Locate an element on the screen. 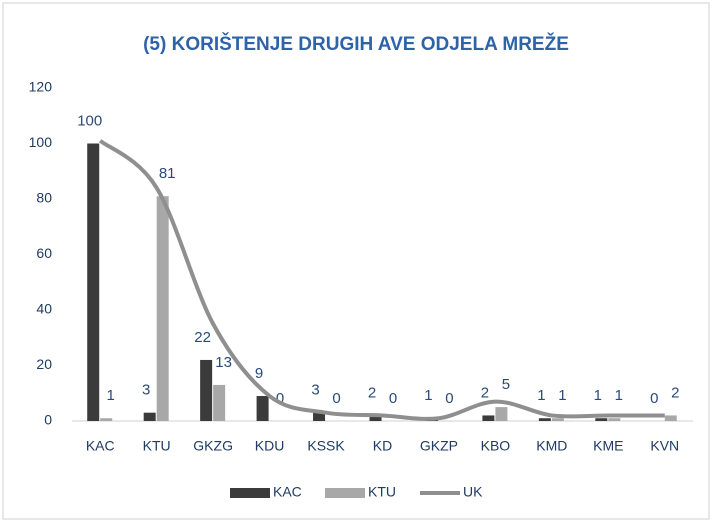 This screenshot has width=712, height=524. data-label: 13 is located at coordinates (223, 362).